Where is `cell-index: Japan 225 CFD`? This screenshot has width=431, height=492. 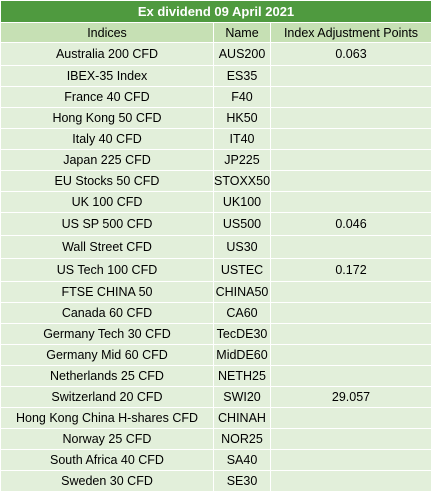
cell-index: Japan 225 CFD is located at coordinates (107, 160).